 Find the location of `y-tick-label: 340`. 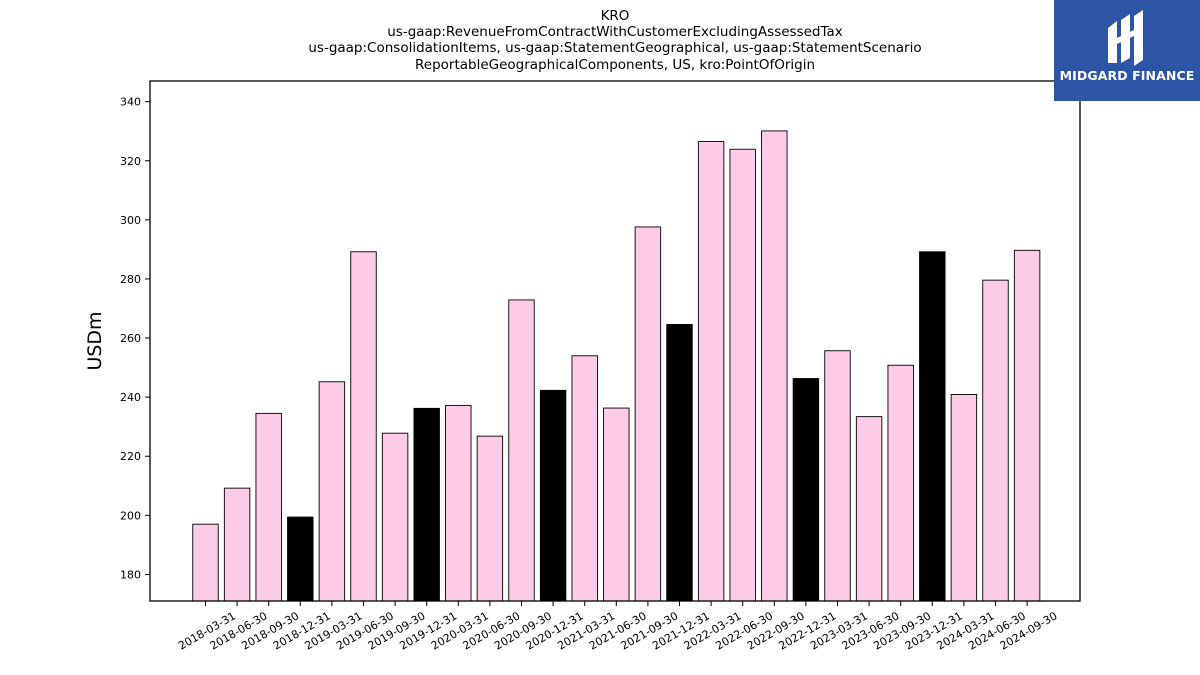

y-tick-label: 340 is located at coordinates (130, 102).